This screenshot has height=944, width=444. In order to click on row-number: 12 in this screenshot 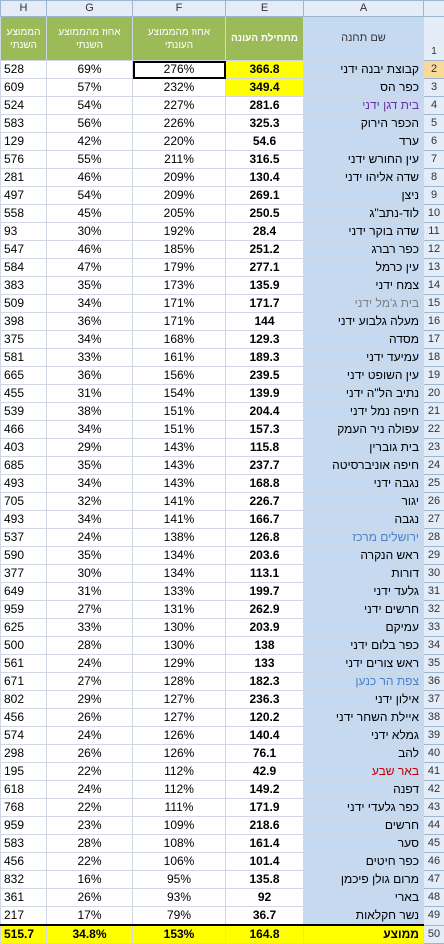, I will do `click(434, 250)`.